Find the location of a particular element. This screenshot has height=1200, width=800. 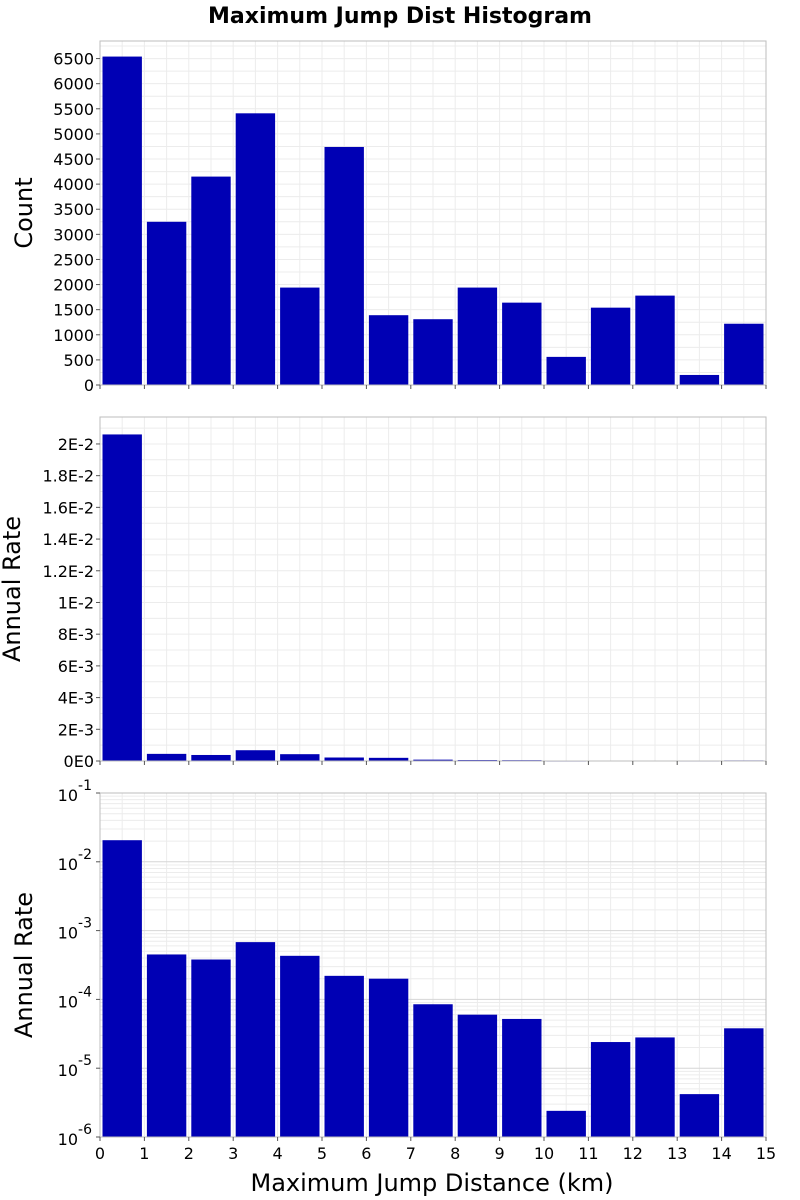

y-tick-label: 10⁻⁶ is located at coordinates (75, 1135).